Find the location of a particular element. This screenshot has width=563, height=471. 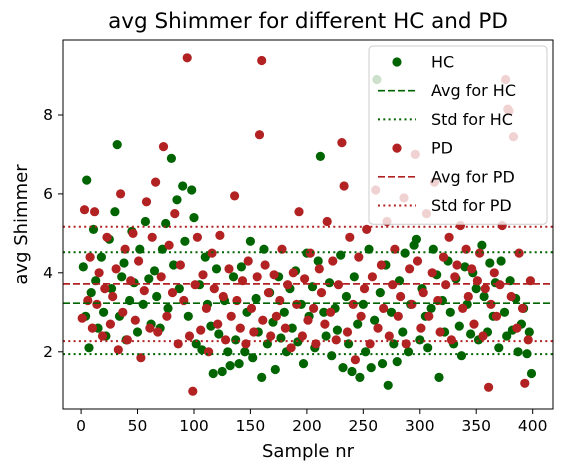

x-tick-label: 250 is located at coordinates (364, 426).